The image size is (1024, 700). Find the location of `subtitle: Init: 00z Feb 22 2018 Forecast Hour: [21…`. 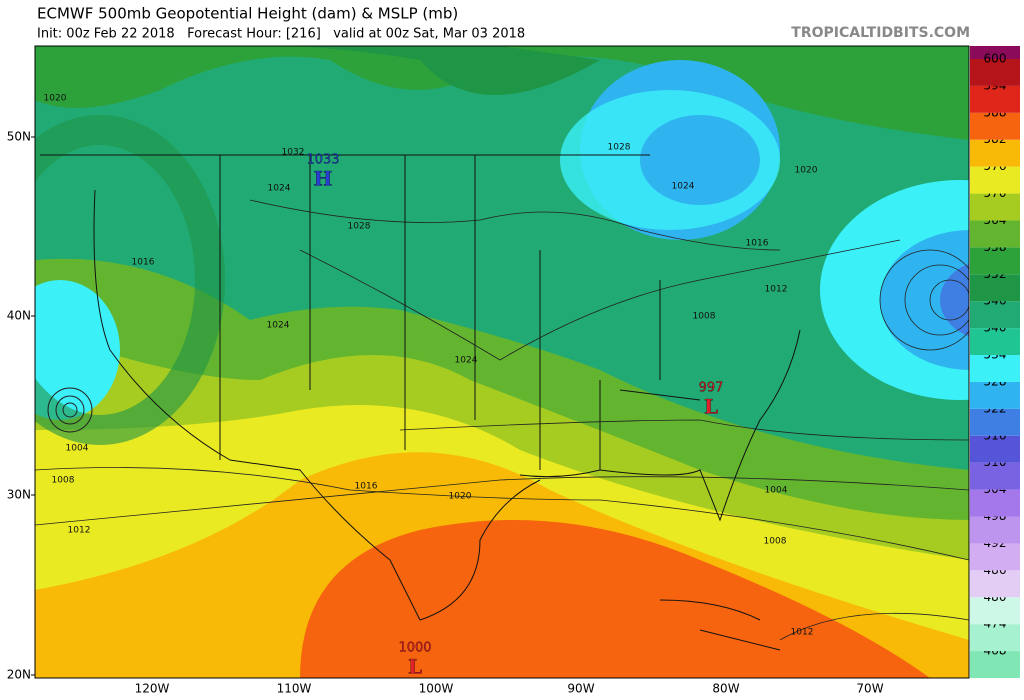

subtitle: Init: 00z Feb 22 2018 Forecast Hour: [21… is located at coordinates (281, 34).